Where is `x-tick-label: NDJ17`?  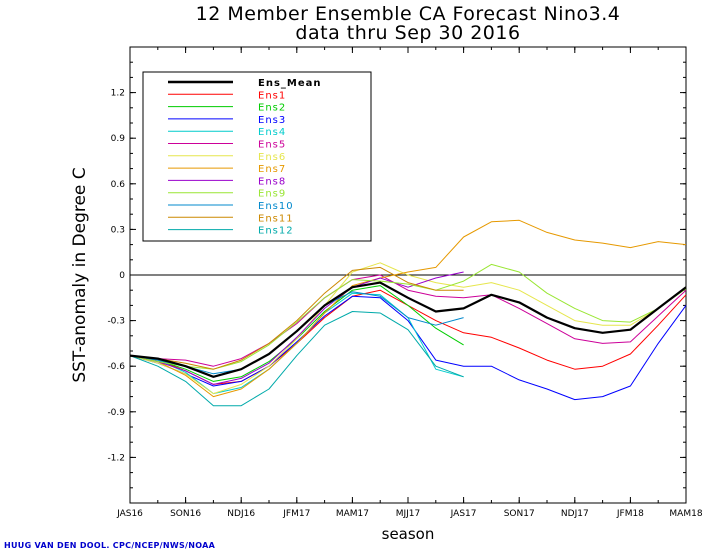 x-tick-label: NDJ17 is located at coordinates (575, 514).